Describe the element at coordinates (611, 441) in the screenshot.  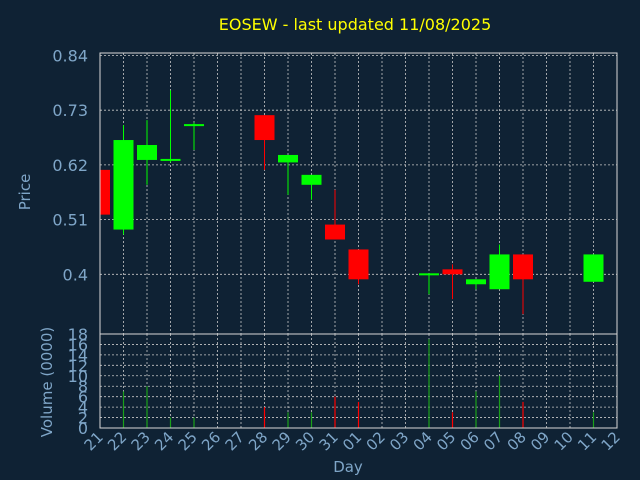
I see `x-tick-label: 12` at that location.